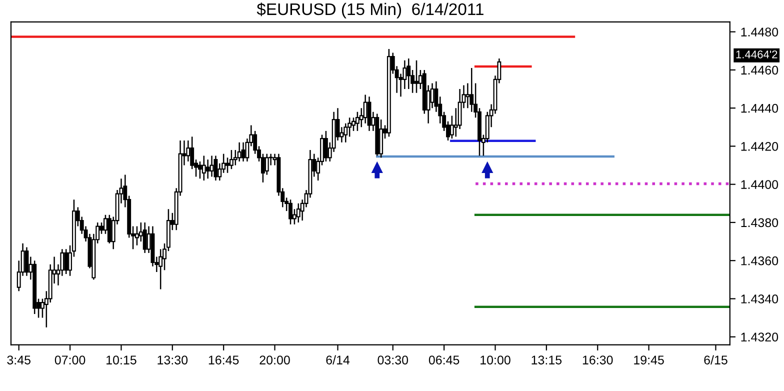  What do you see at coordinates (759, 32) in the screenshot?
I see `y-tick-label: 1.4480` at bounding box center [759, 32].